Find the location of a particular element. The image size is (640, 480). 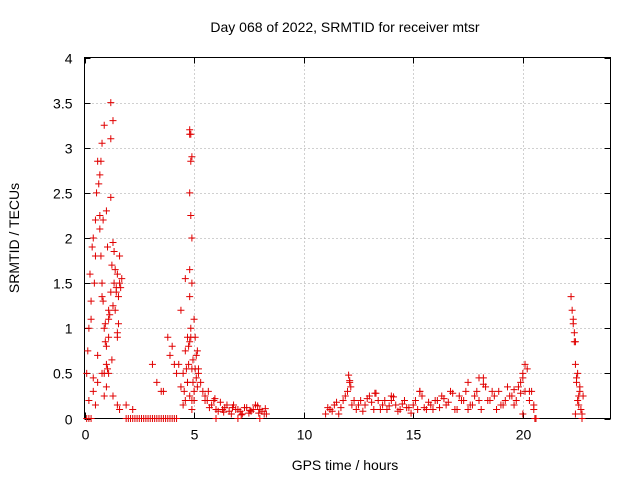

y-tick-label: 1 is located at coordinates (69, 329).